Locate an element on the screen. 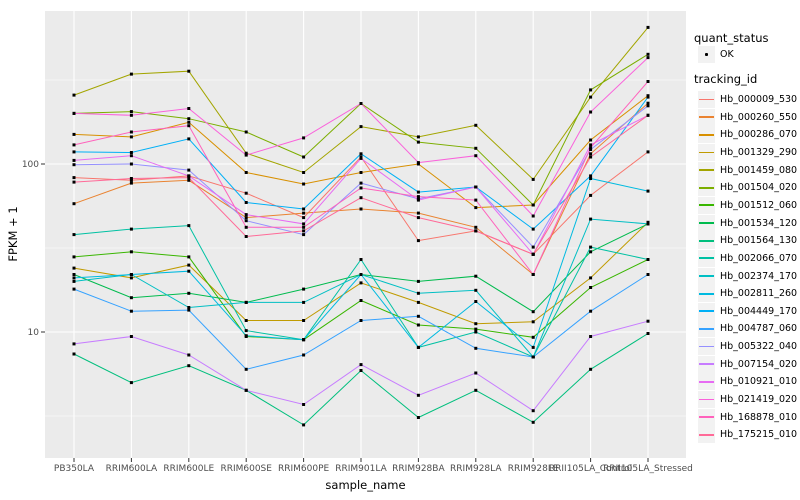 The height and width of the screenshot is (500, 800). x-tick-label: RRIM901LA is located at coordinates (361, 469).